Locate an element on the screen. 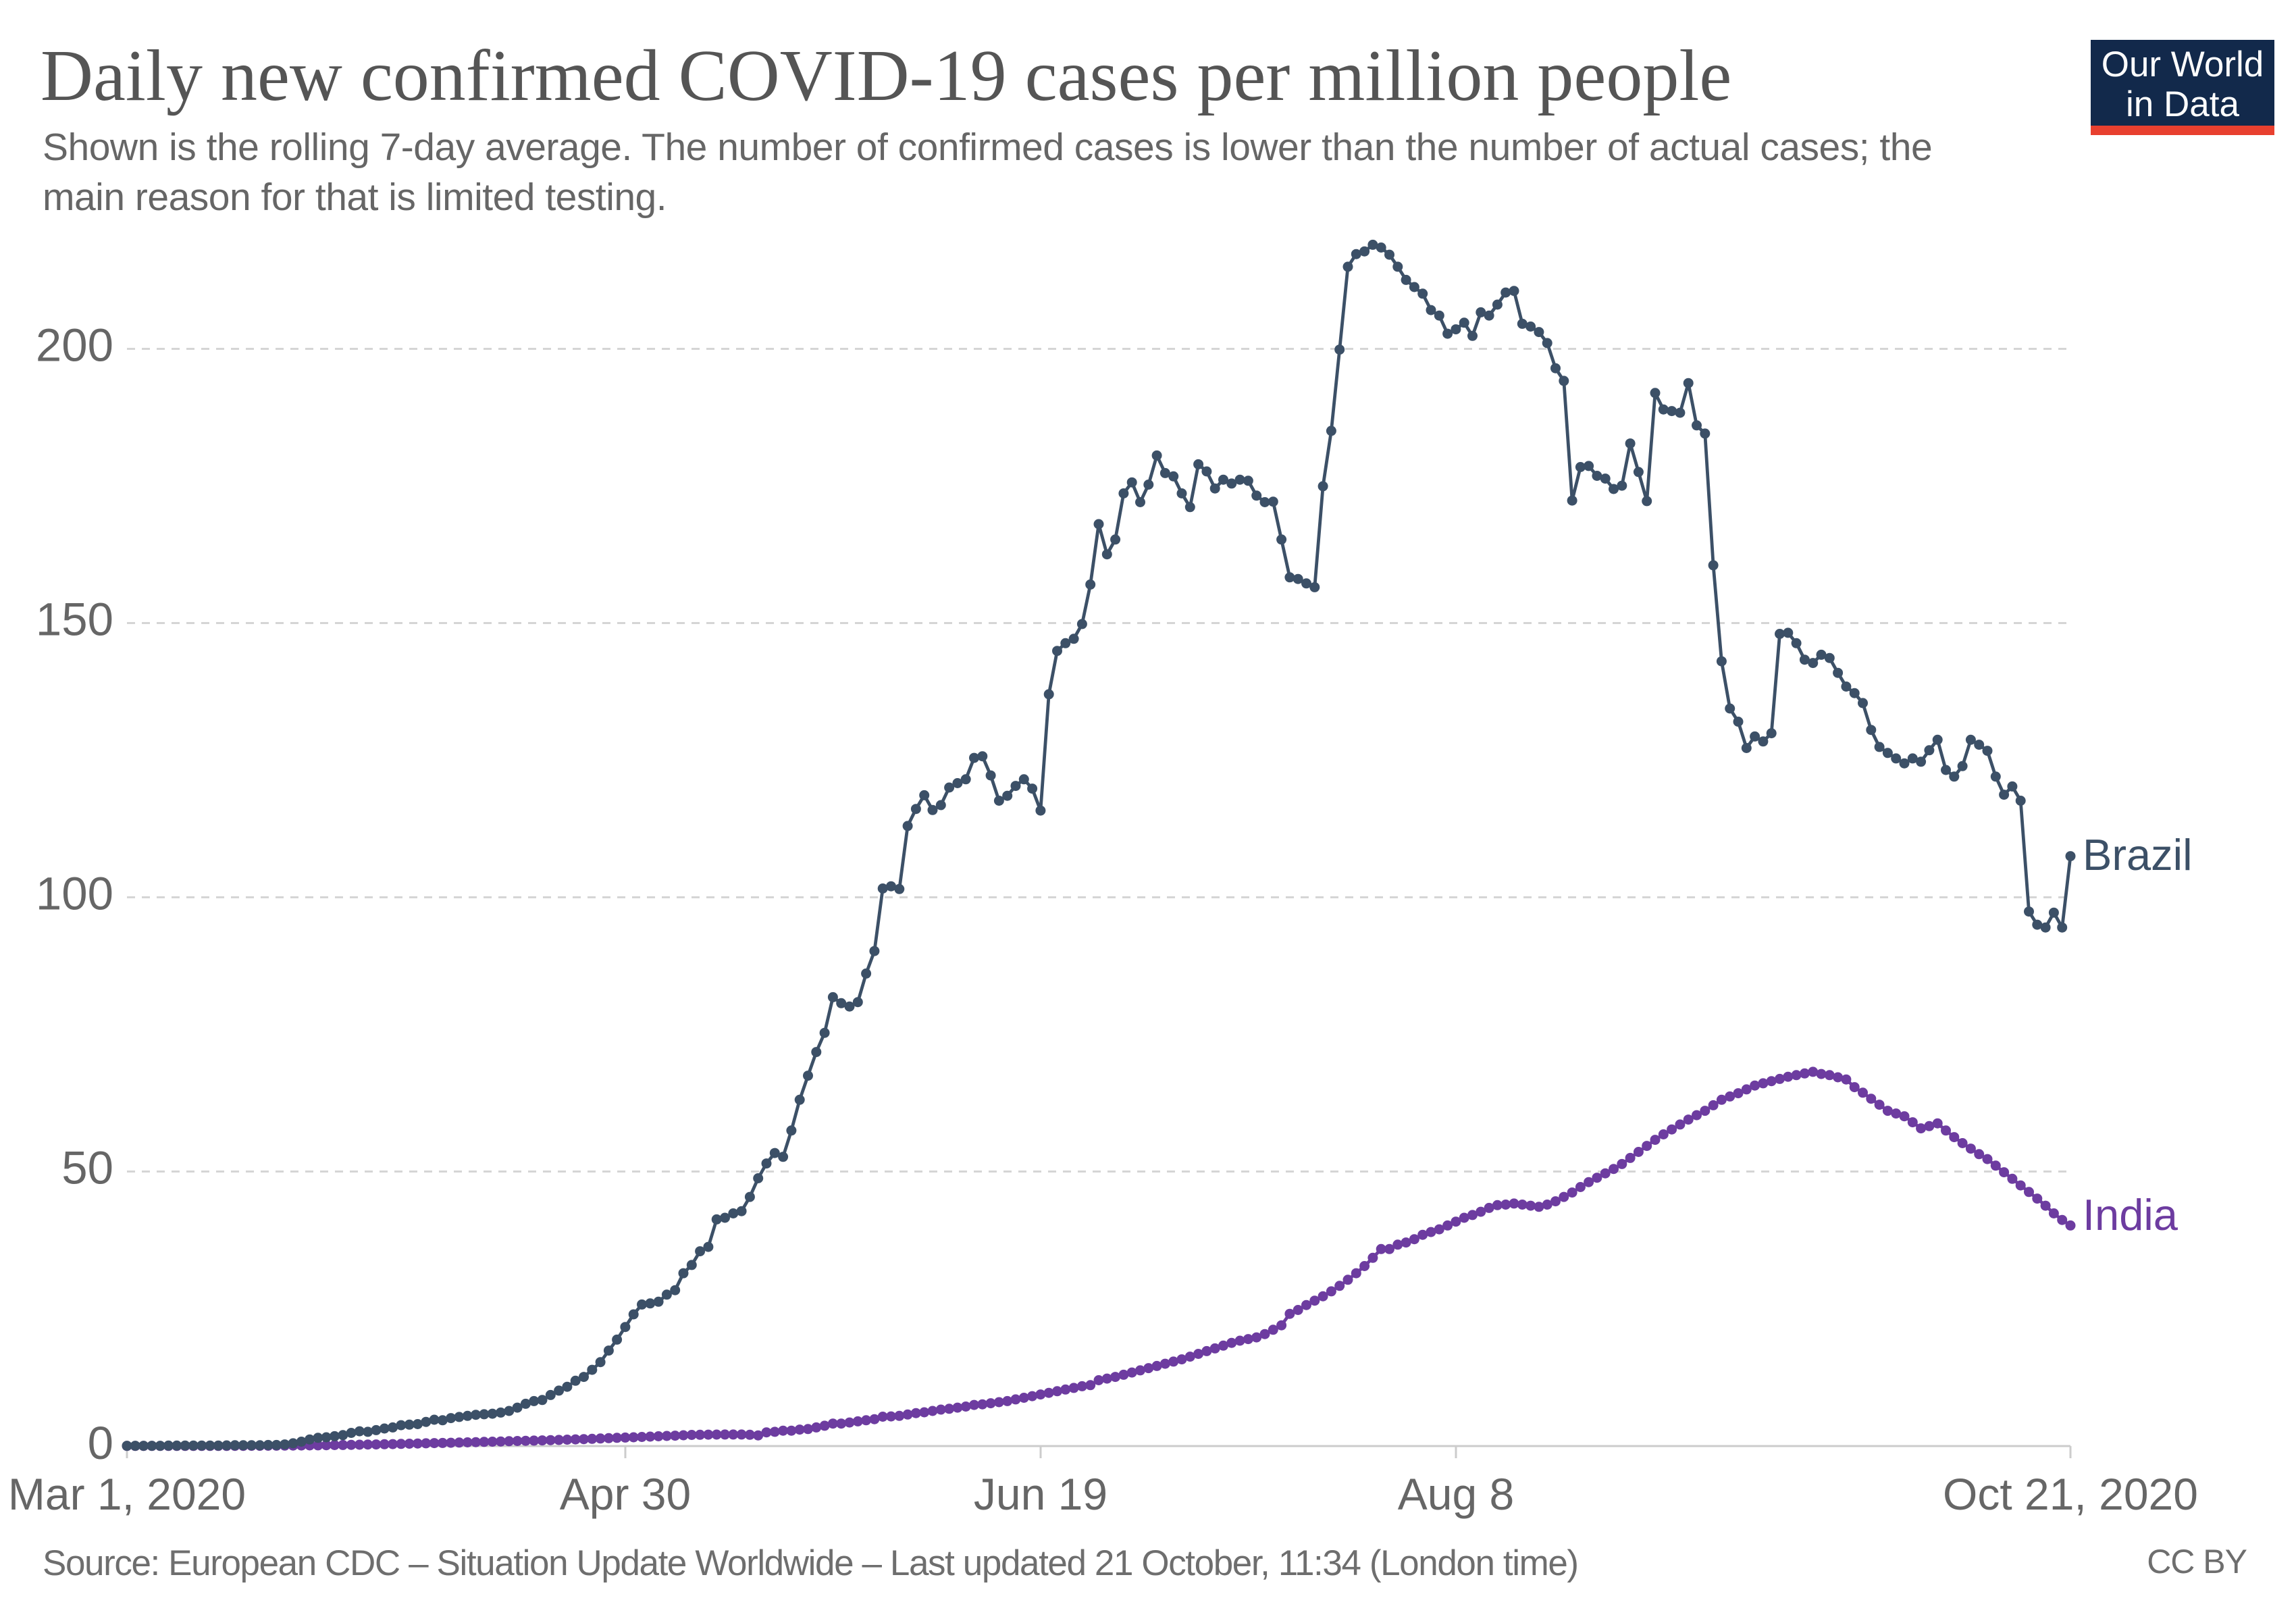 This screenshot has width=2296, height=1621. svg-text: Our World is located at coordinates (2183, 64).